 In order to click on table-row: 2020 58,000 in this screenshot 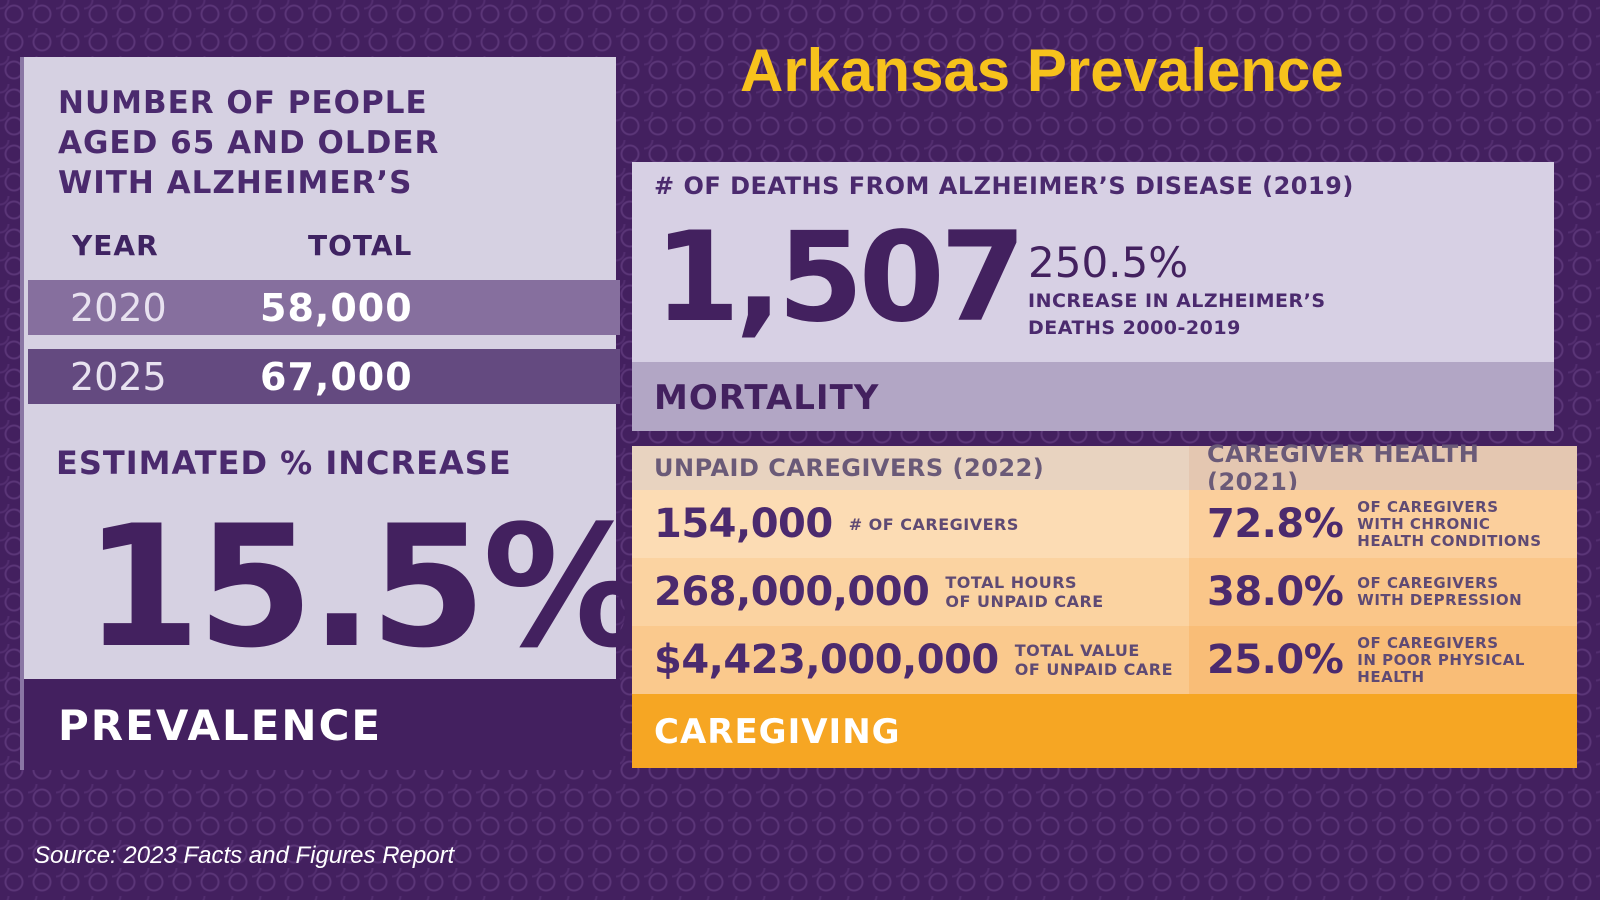, I will do `click(324, 307)`.